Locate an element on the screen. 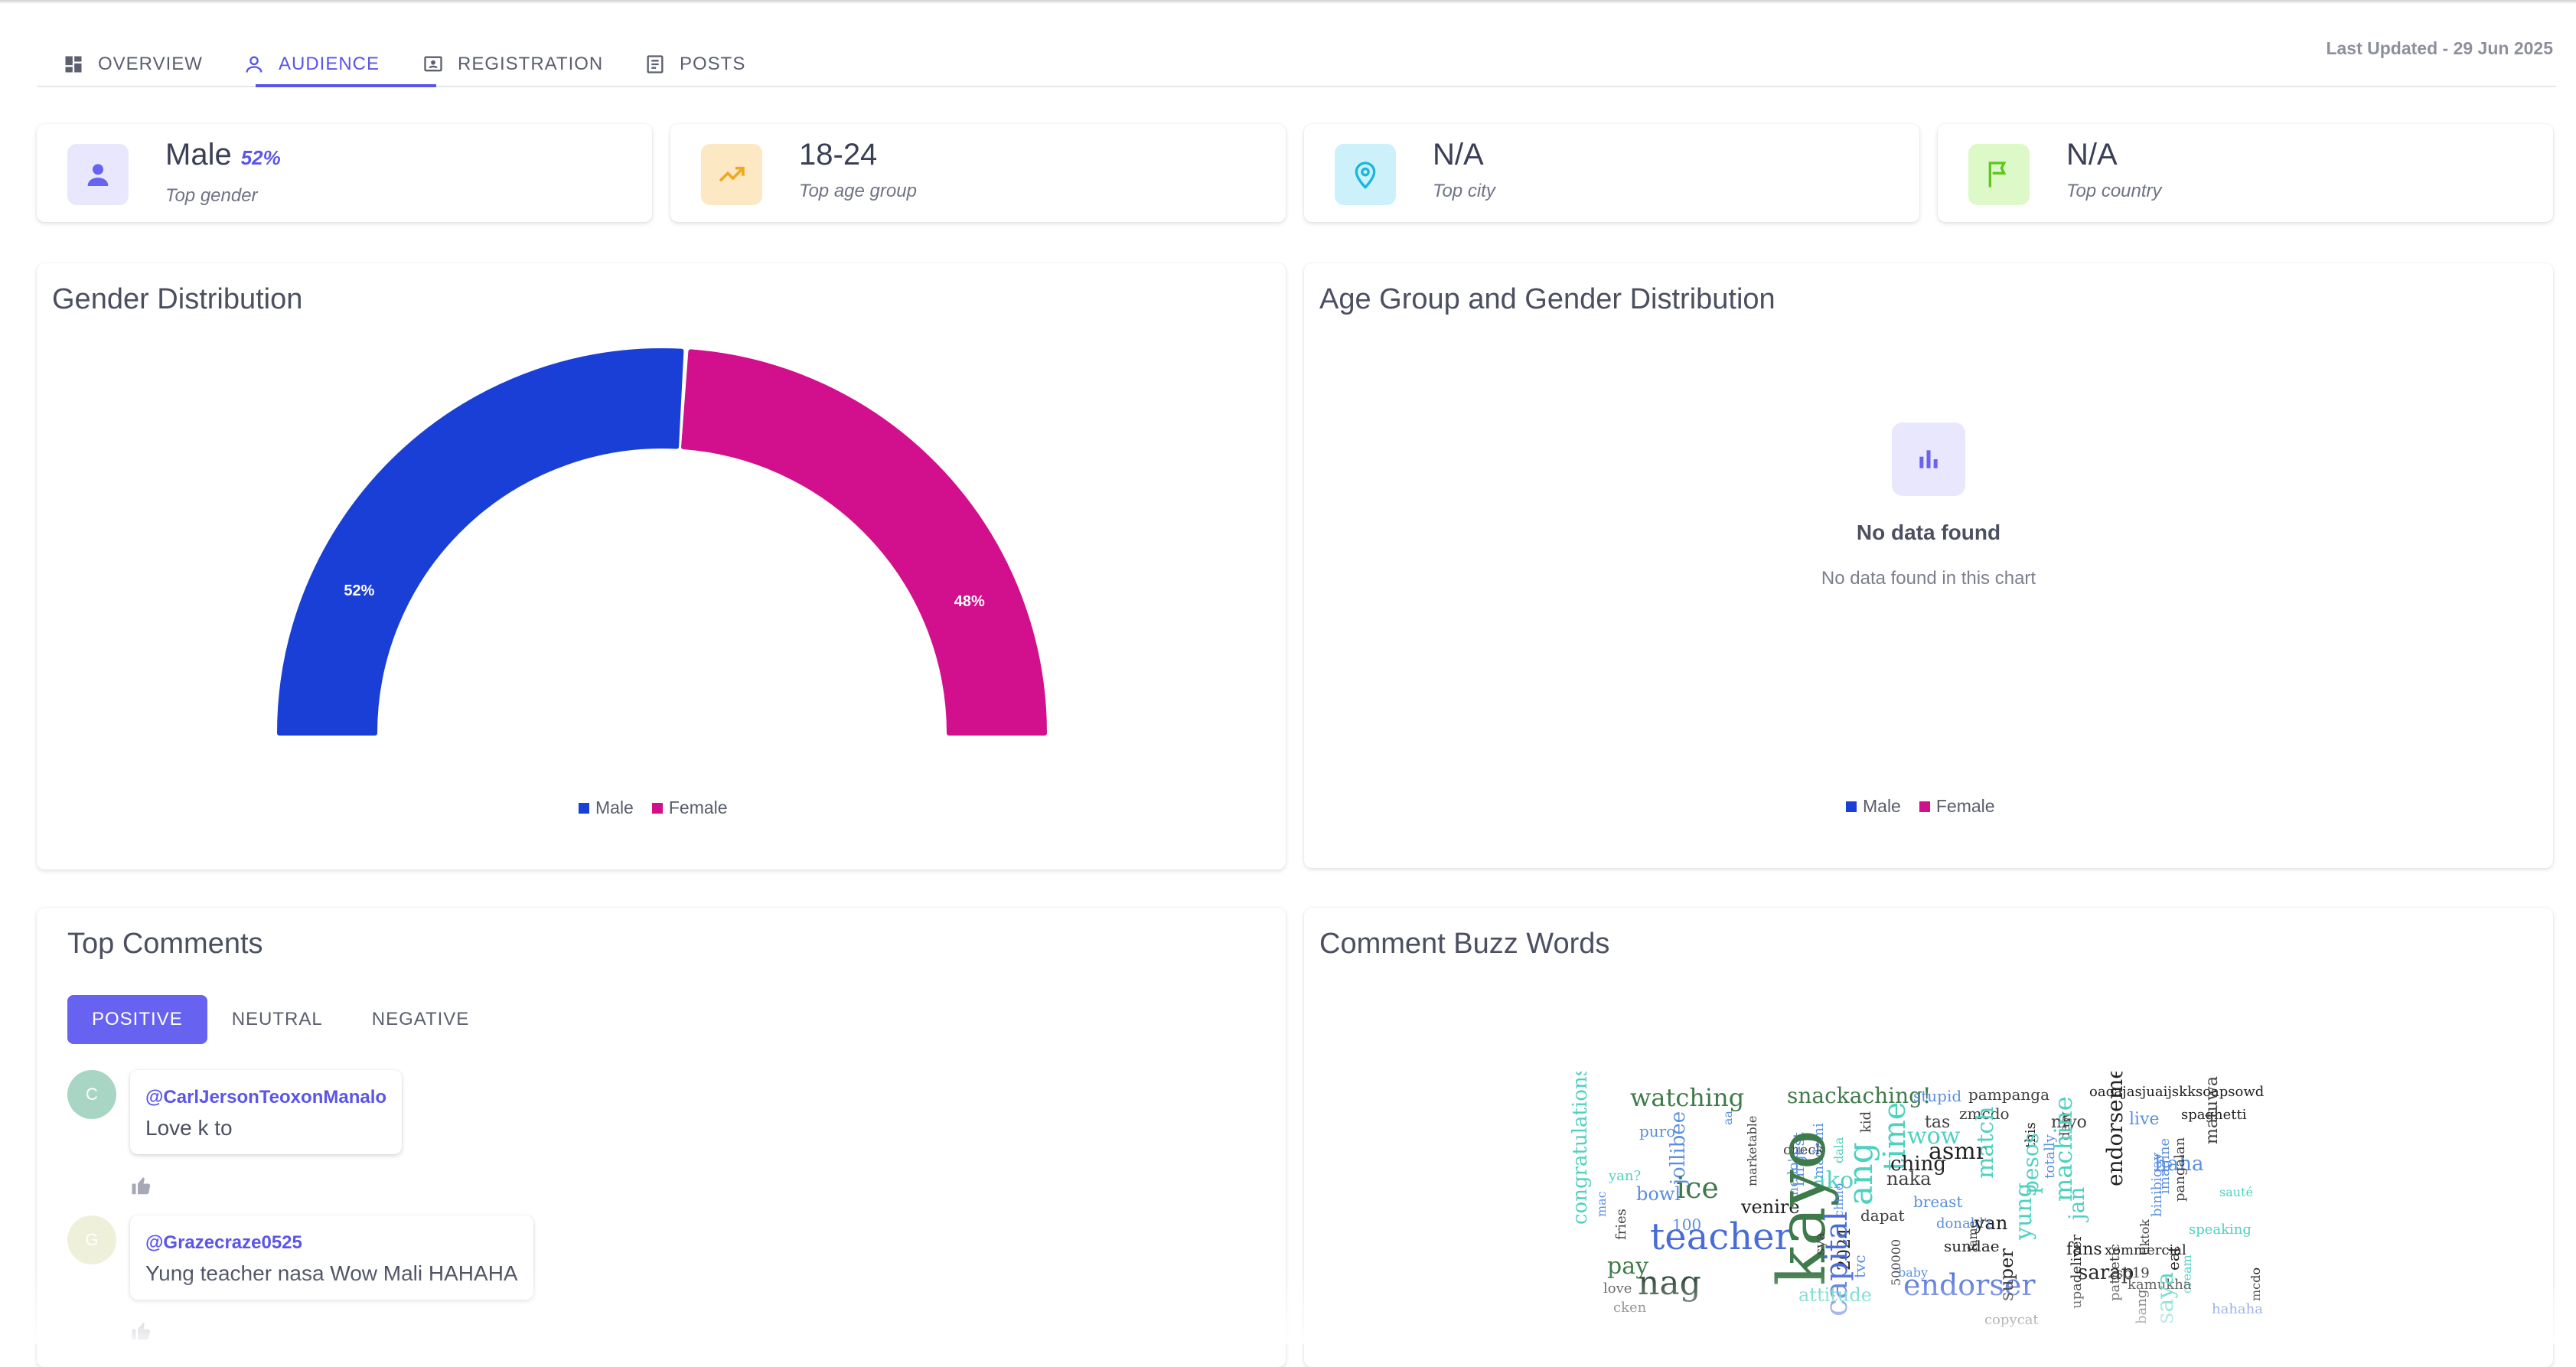 This screenshot has width=2576, height=1367. tab-registration: REGISTRATION is located at coordinates (512, 64).